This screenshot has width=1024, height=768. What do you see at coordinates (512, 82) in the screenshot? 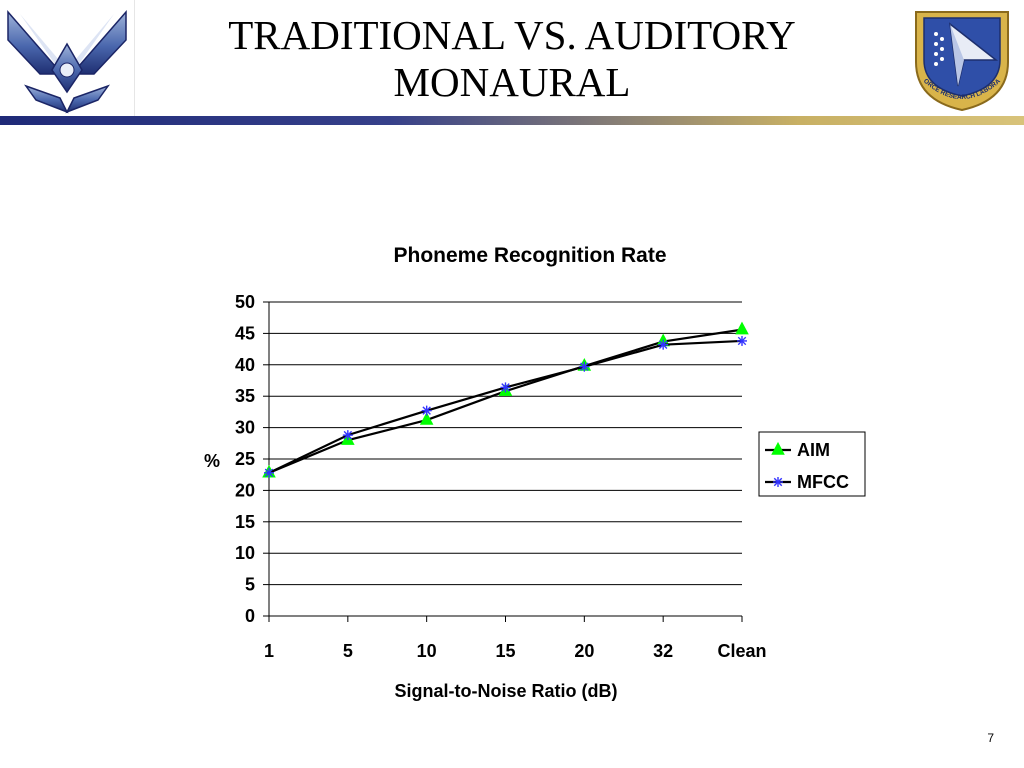
I see `slide-title-line-2: MONAURAL` at bounding box center [512, 82].